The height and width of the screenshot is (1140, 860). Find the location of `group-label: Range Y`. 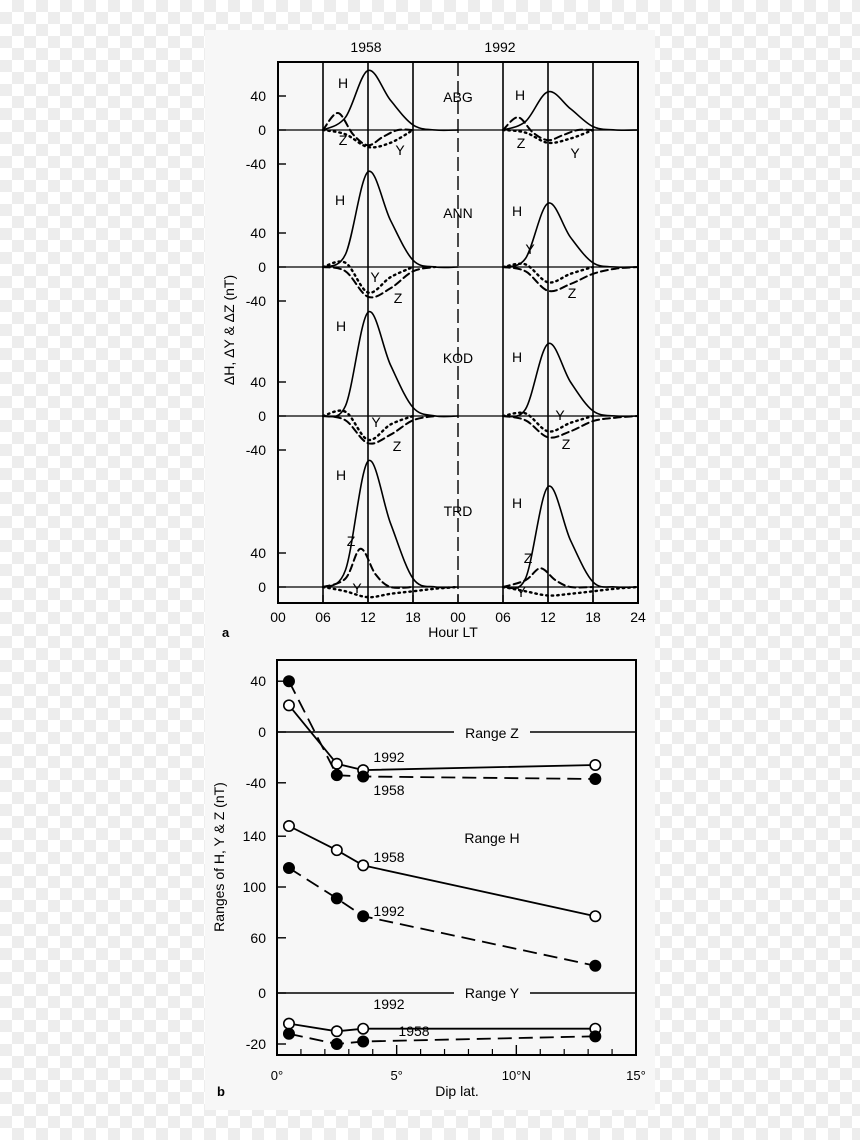

group-label: Range Y is located at coordinates (492, 993).